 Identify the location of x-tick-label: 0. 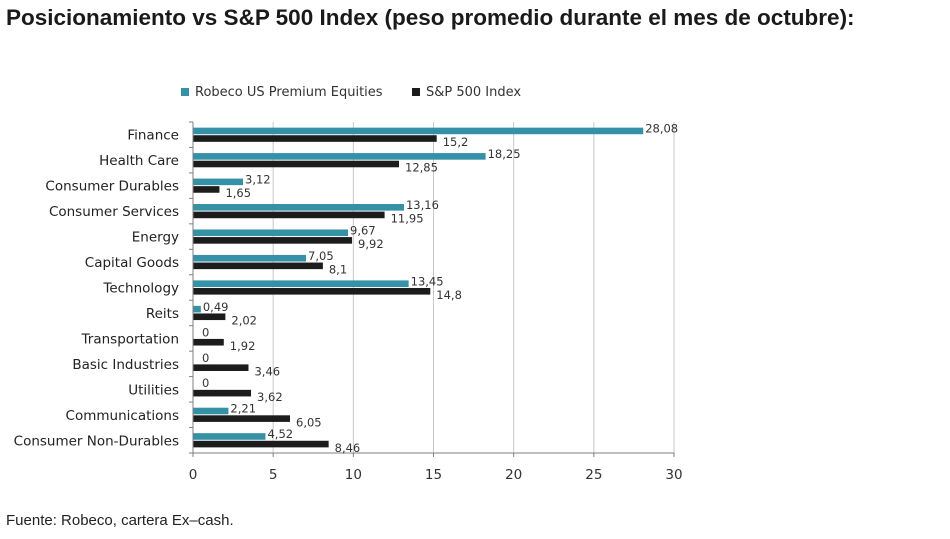
(193, 475).